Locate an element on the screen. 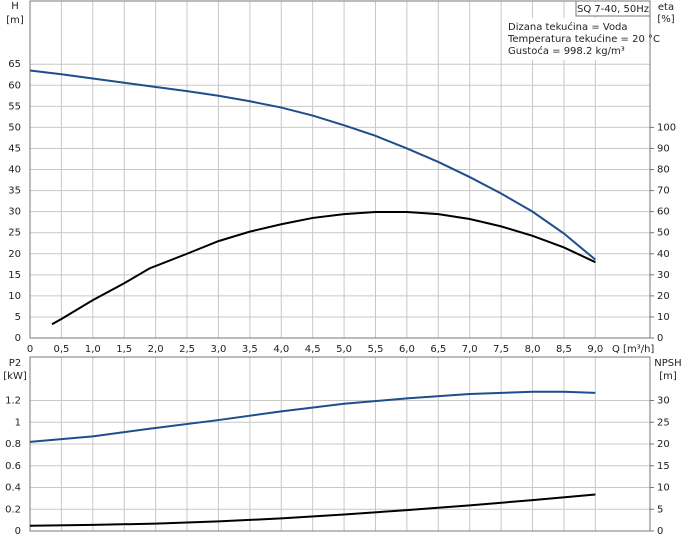 The width and height of the screenshot is (689, 546). y-tick-label: 45 is located at coordinates (14, 148).